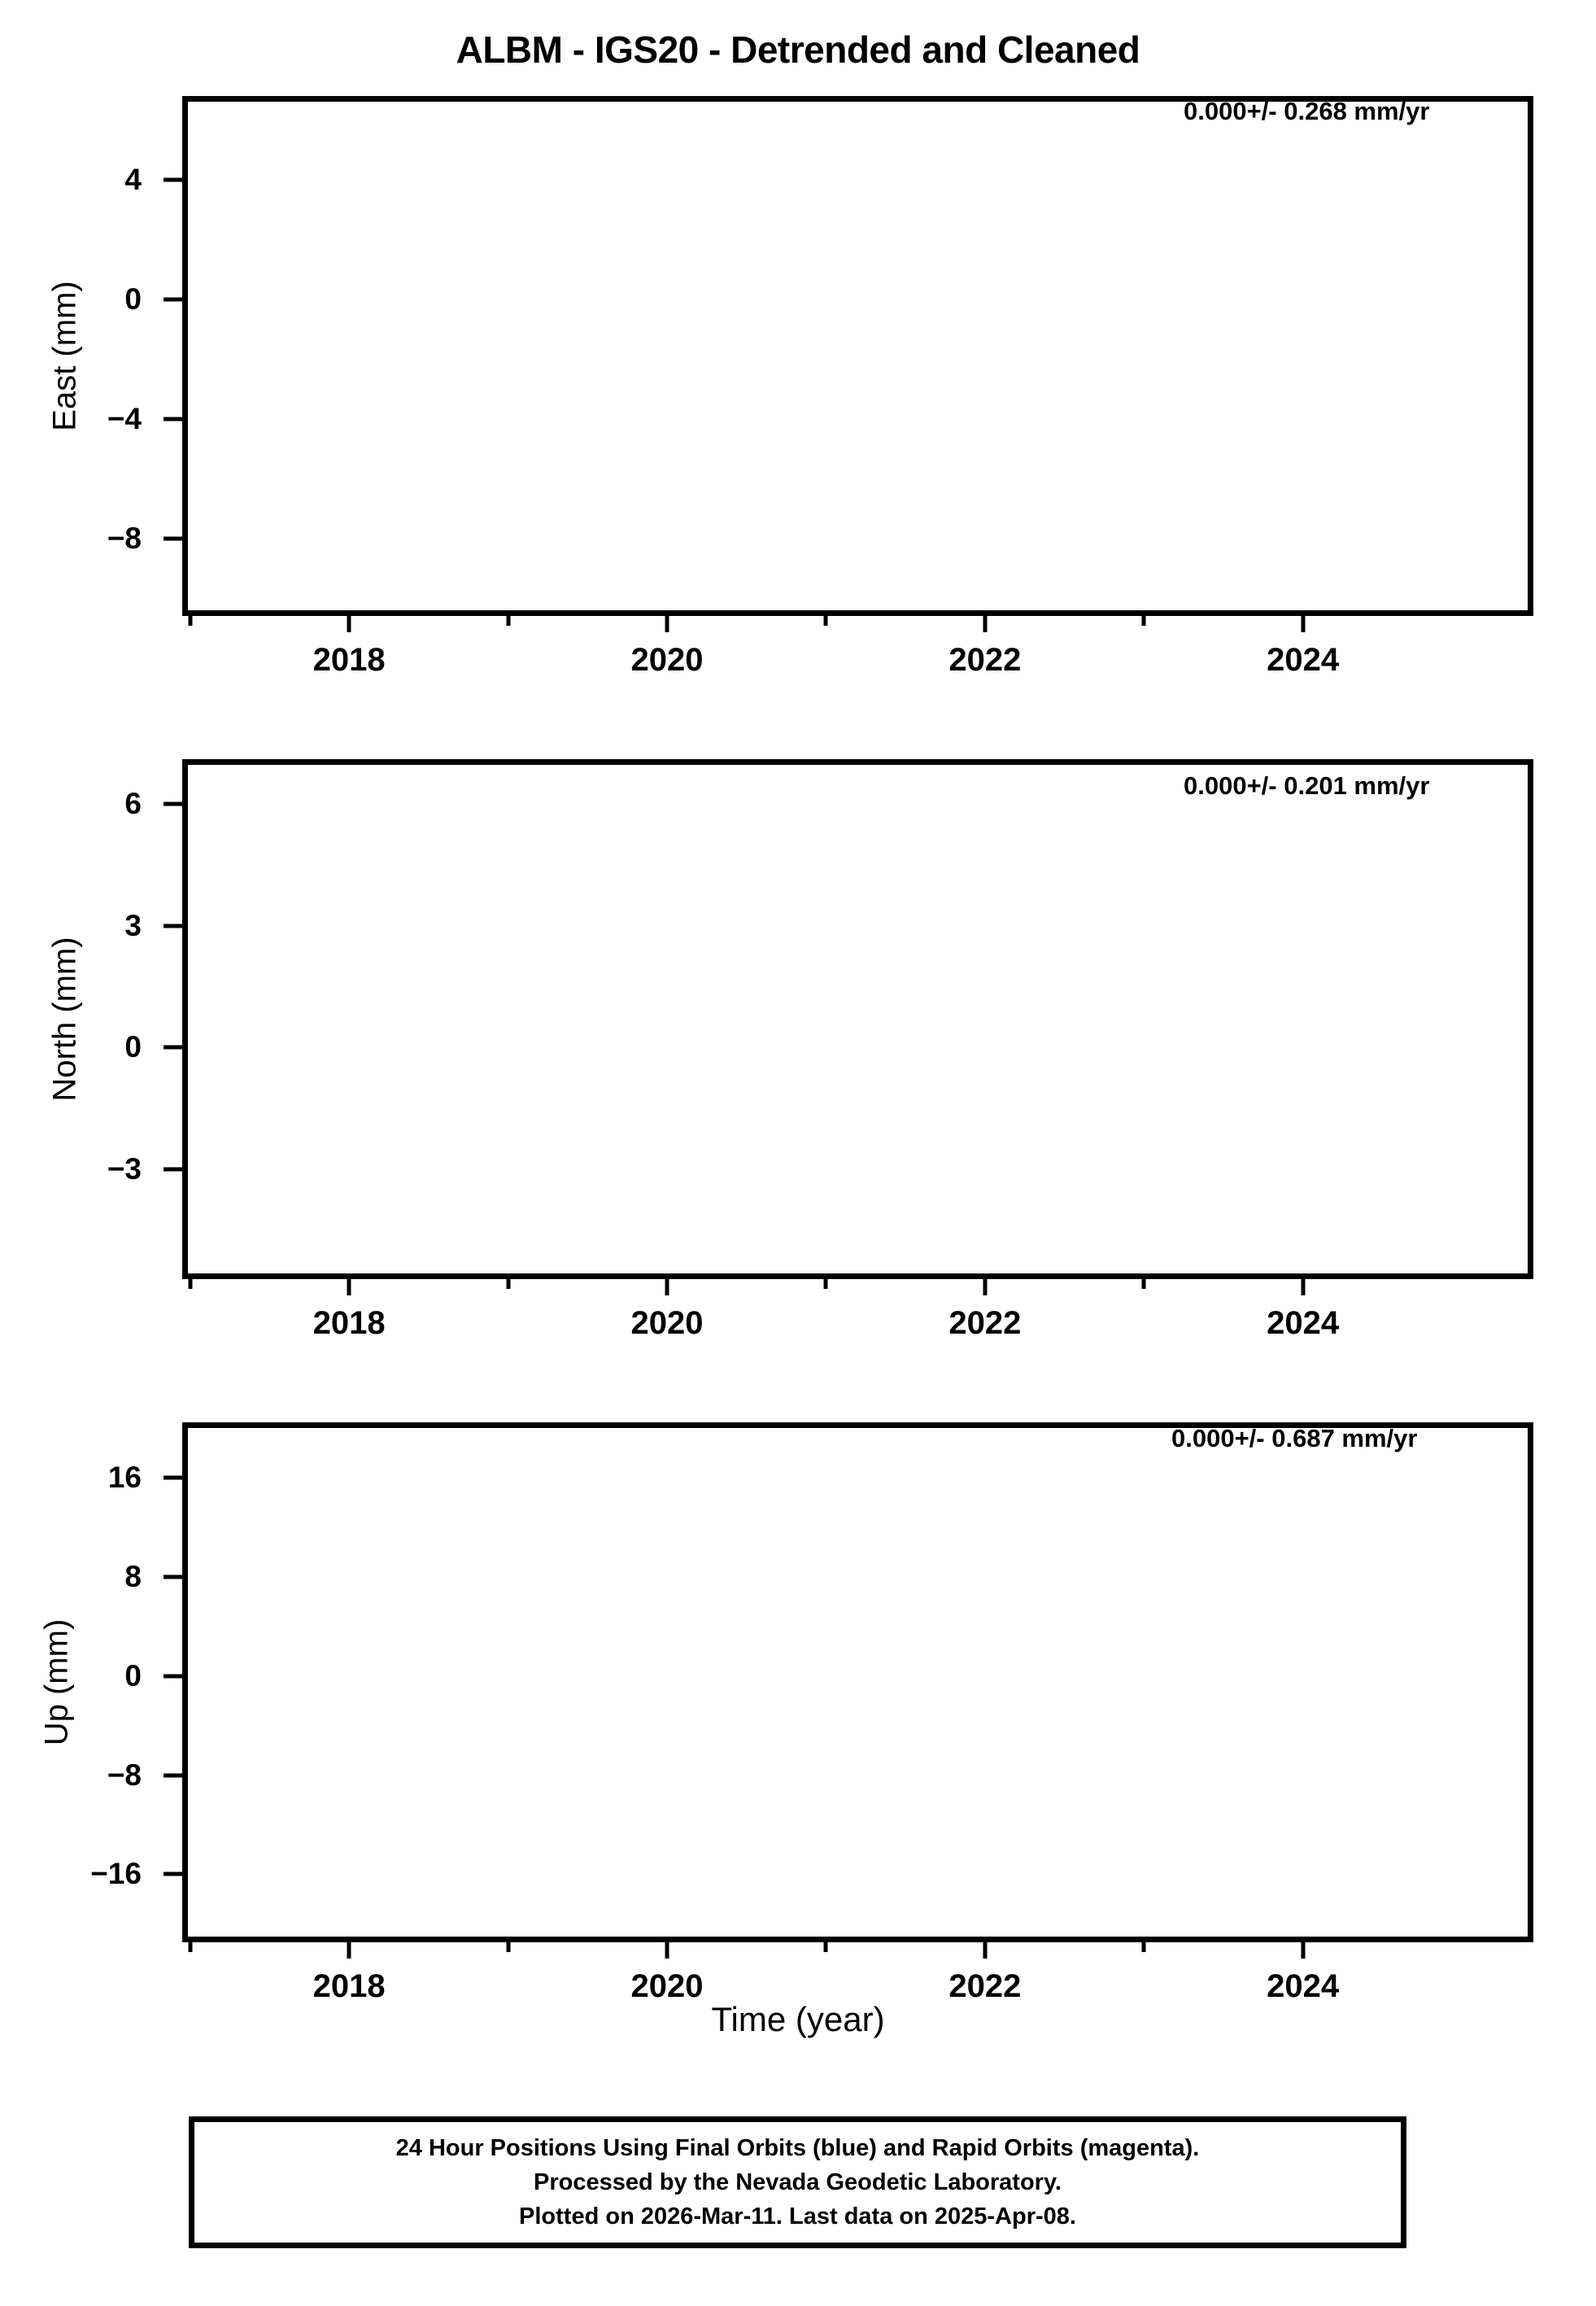 The height and width of the screenshot is (2306, 1596). Describe the element at coordinates (825, 1284) in the screenshot. I see `xtick-minor-north-2021` at that location.